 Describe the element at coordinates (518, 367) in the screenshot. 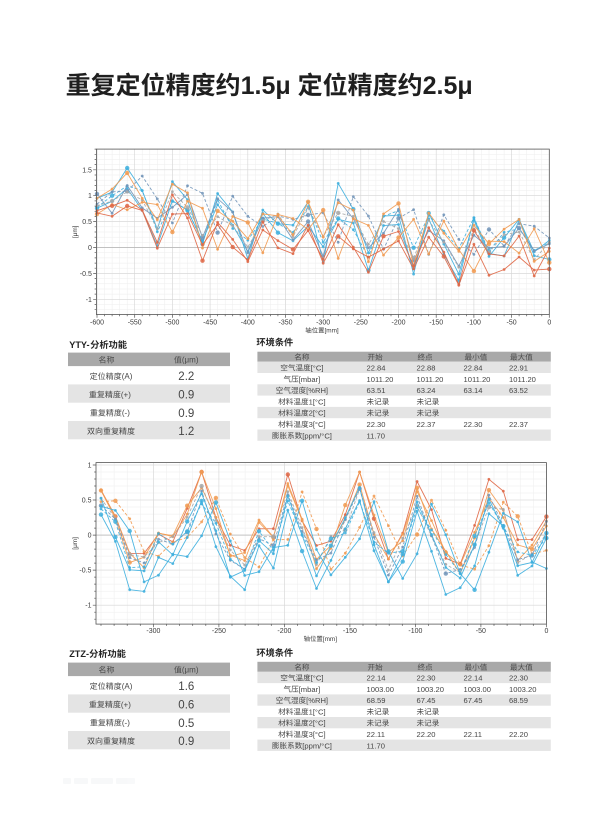

I see `svg-text: 22.91` at that location.